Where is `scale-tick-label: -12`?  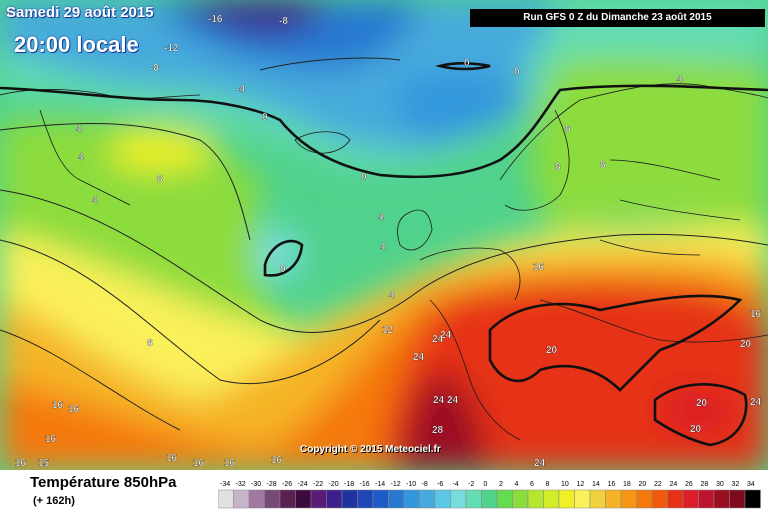
scale-tick-label: -12 is located at coordinates (396, 484).